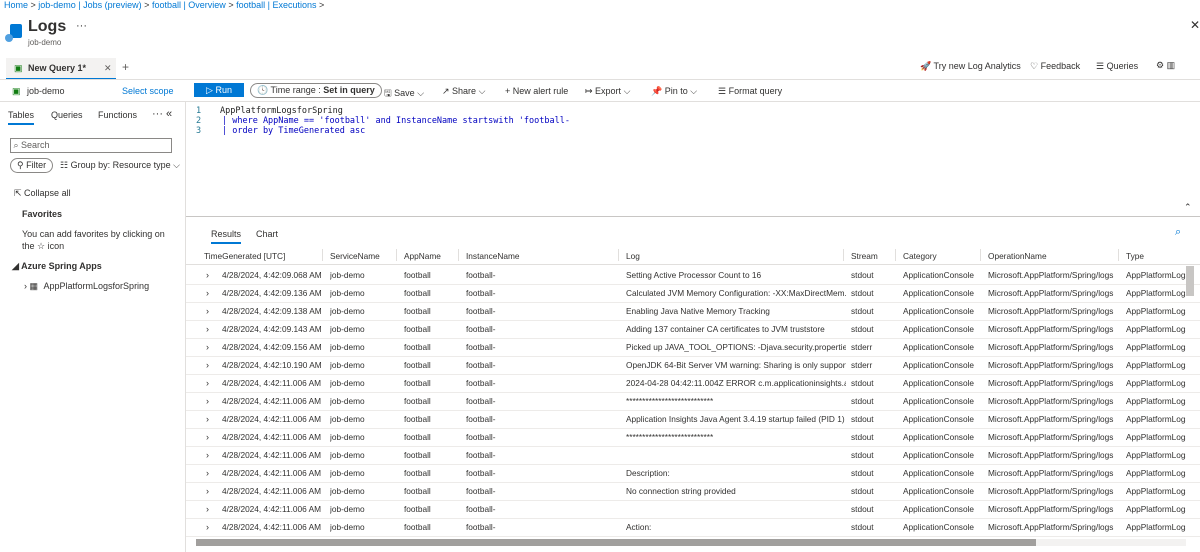 Image resolution: width=1200 pixels, height=552 pixels. I want to click on h-scrollbar-thumb, so click(616, 542).